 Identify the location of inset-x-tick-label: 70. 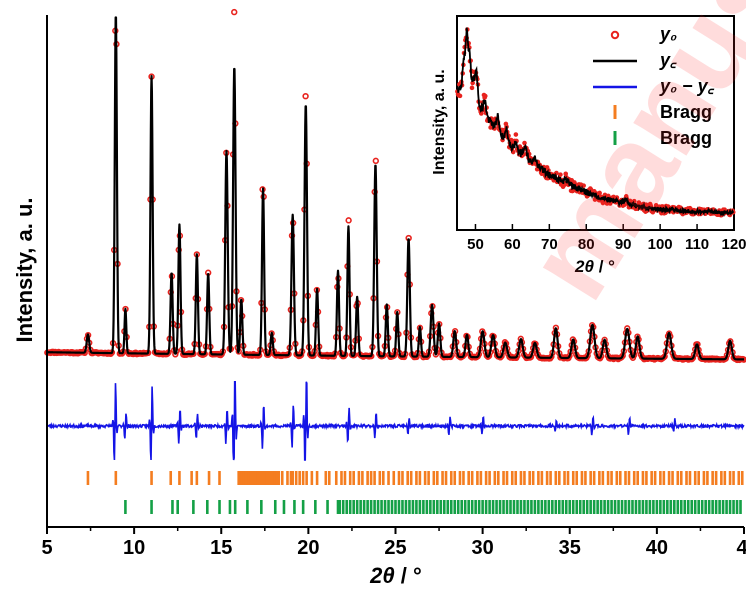
(549, 244).